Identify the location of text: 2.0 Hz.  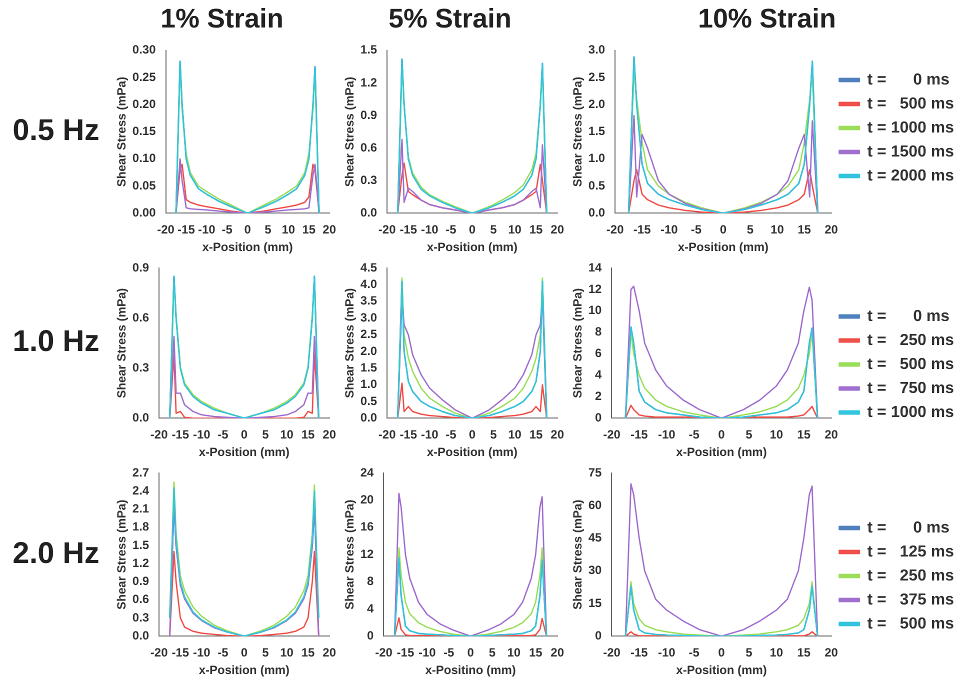
(56, 553).